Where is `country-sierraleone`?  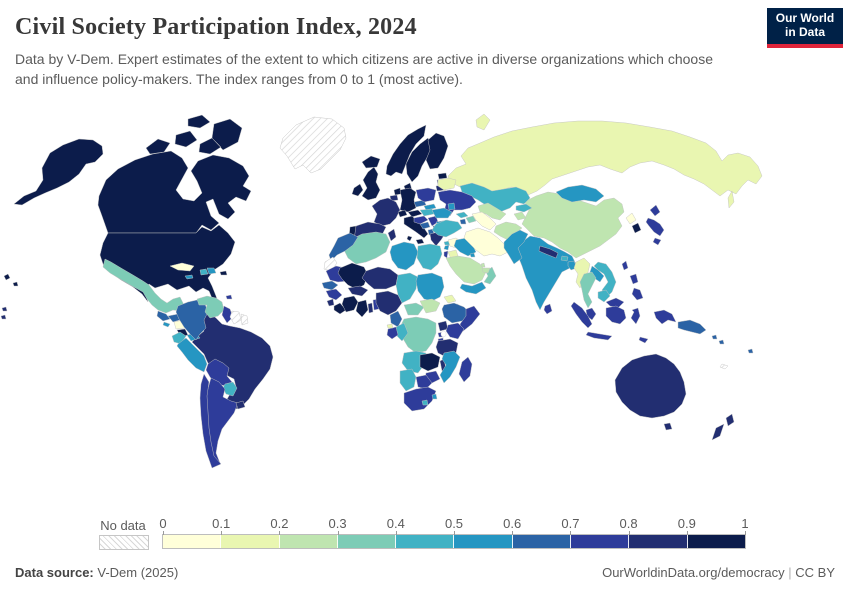 country-sierraleone is located at coordinates (330, 302).